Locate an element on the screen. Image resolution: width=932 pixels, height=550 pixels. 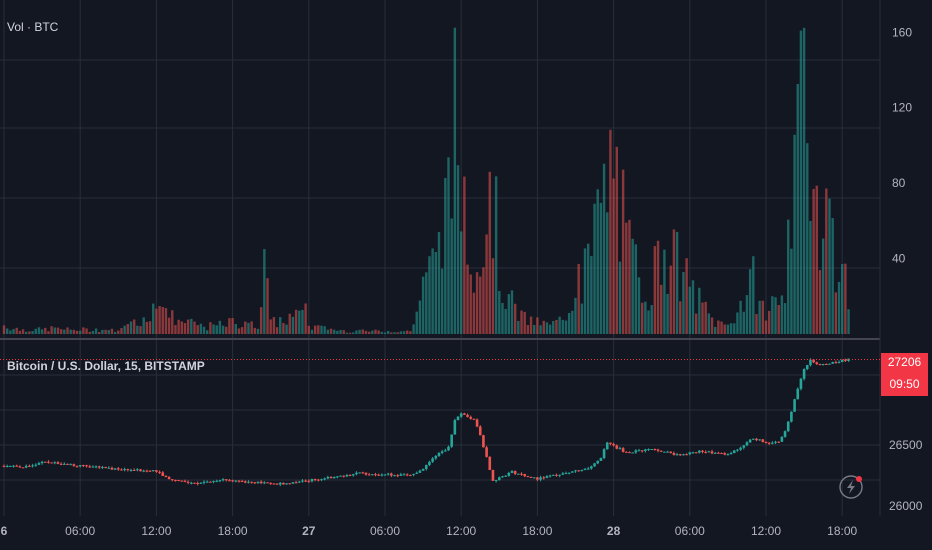
volume-axis-tick-label: 80 is located at coordinates (899, 183).